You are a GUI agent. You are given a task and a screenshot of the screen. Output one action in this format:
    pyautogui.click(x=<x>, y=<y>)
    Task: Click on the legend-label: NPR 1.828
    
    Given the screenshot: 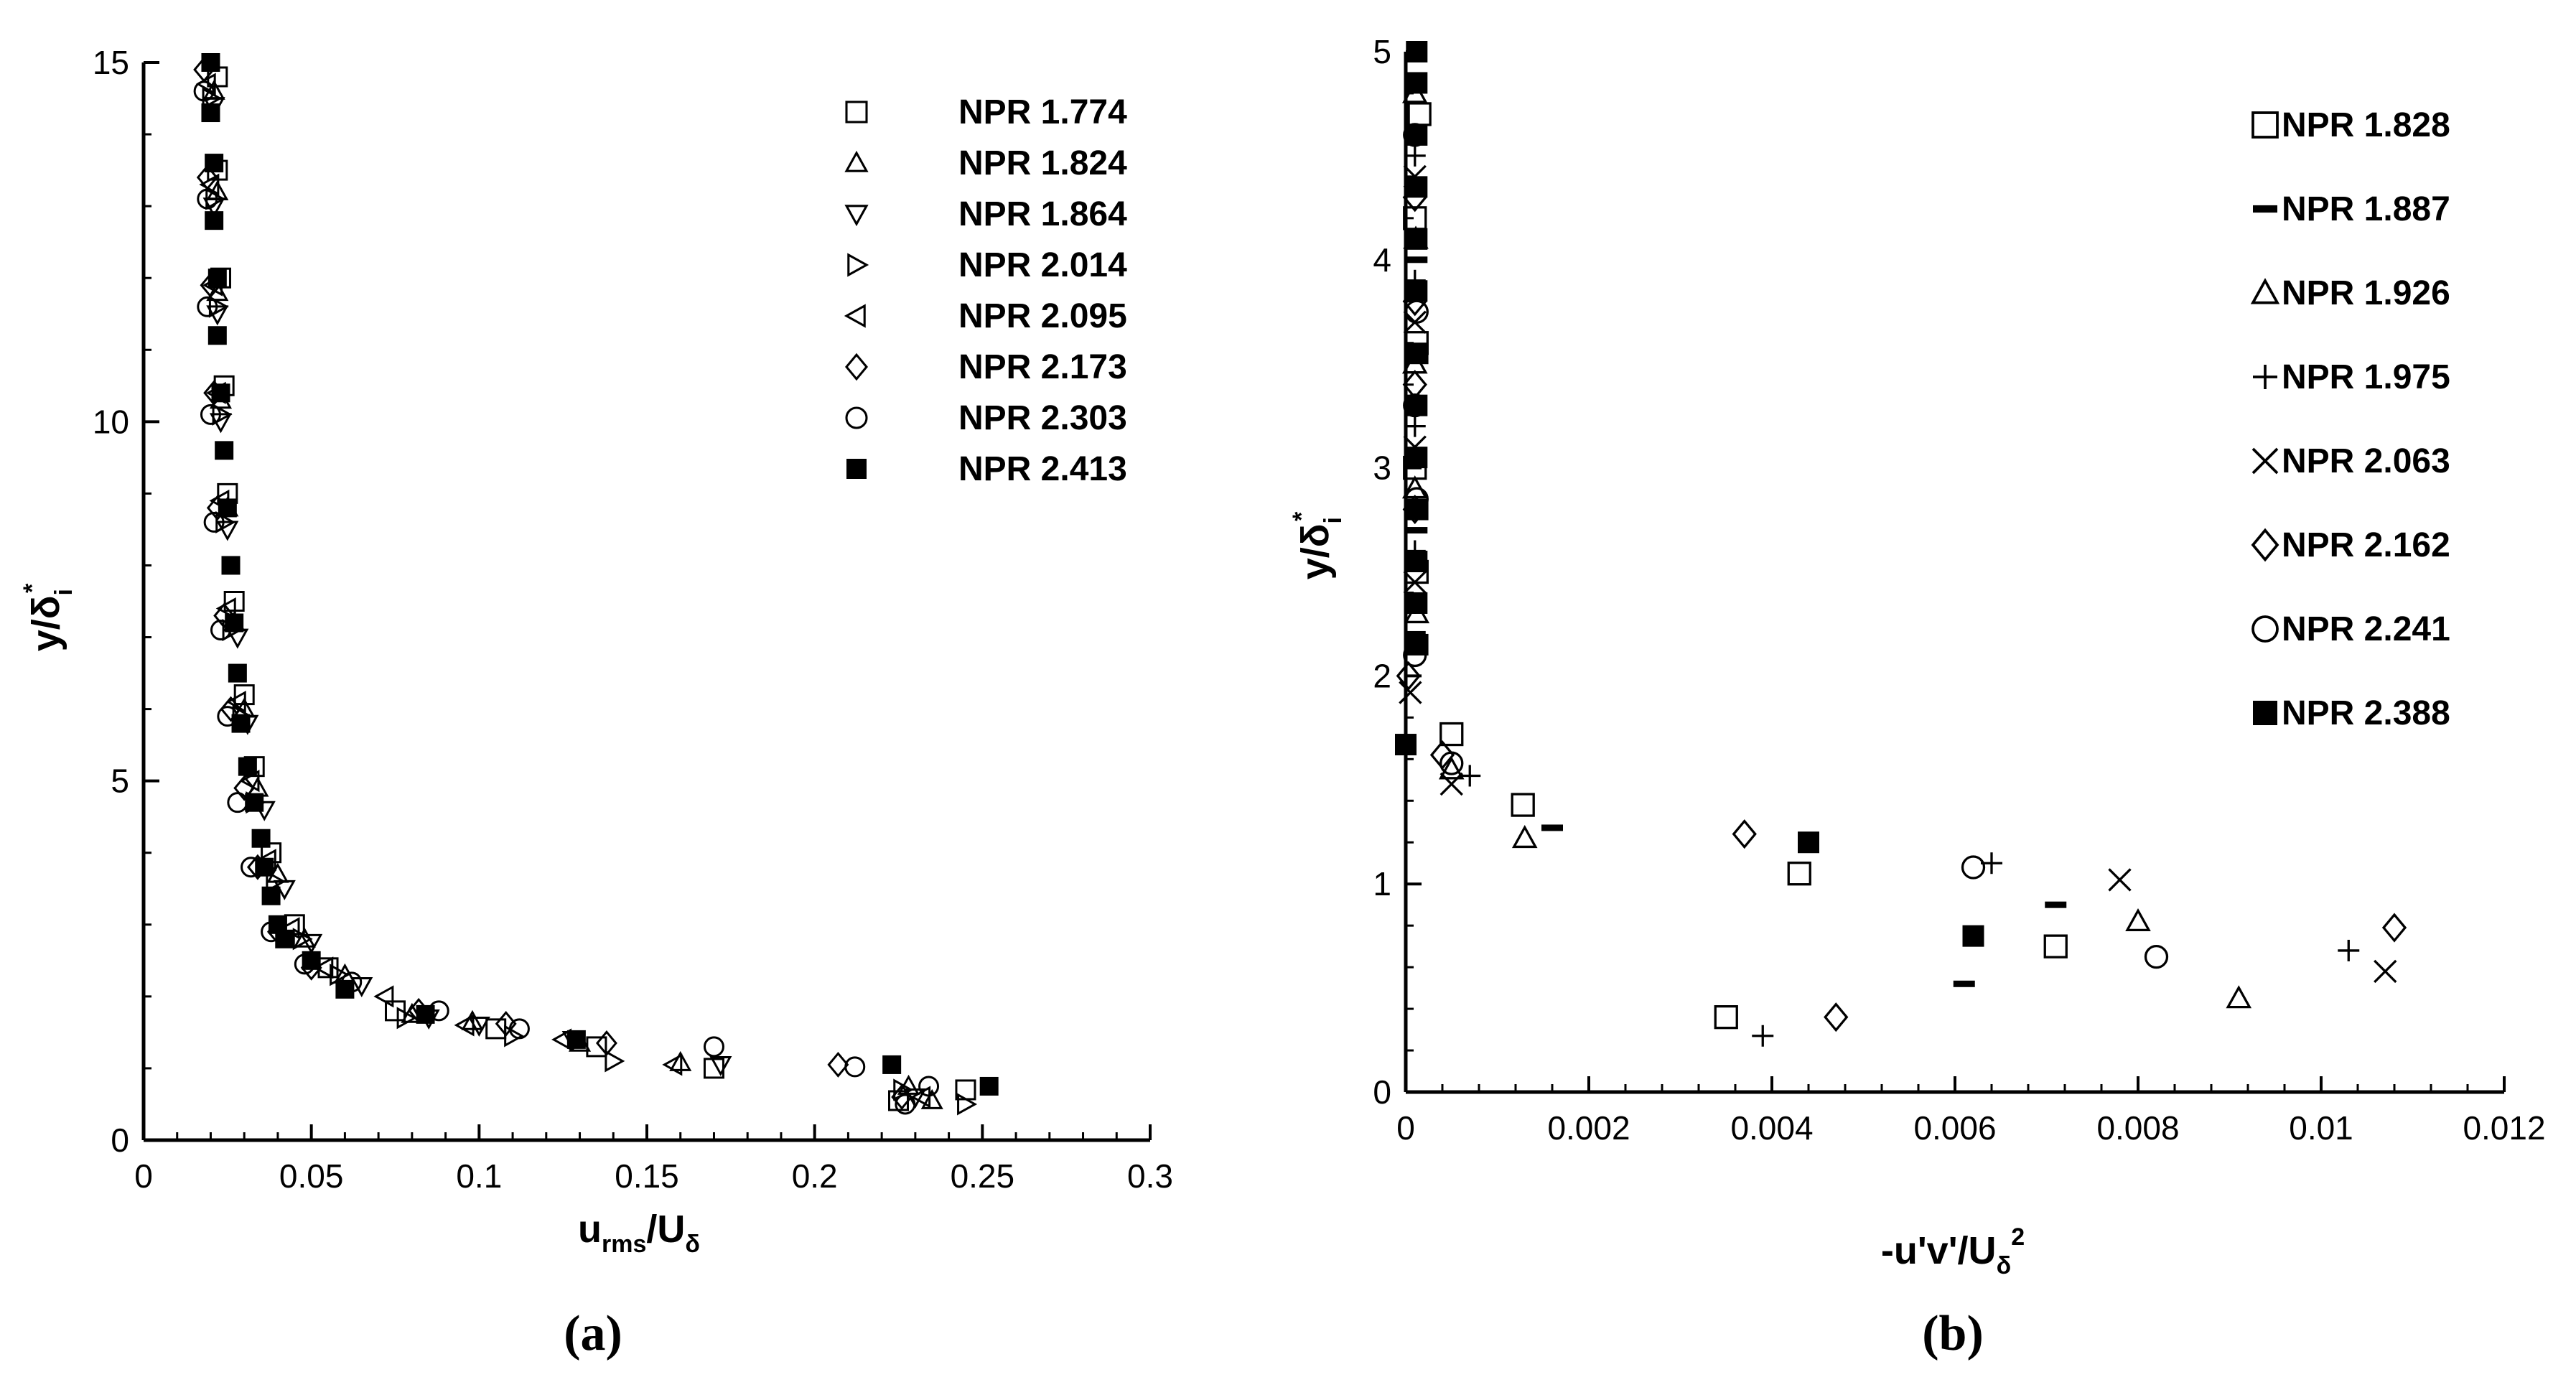 What is the action you would take?
    pyautogui.click(x=2366, y=125)
    